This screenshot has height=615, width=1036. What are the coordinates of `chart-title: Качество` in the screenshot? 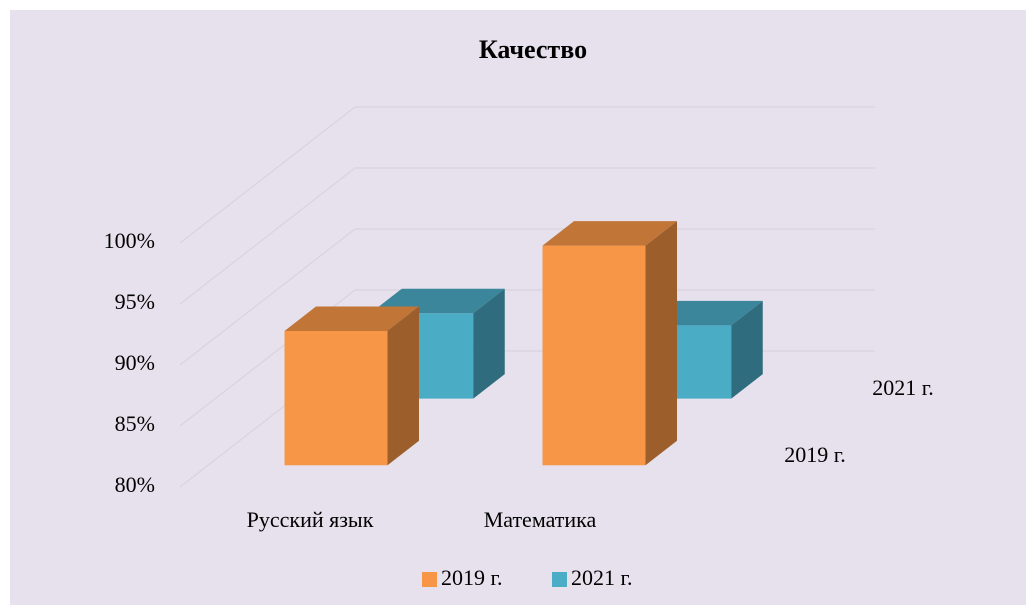 It's located at (533, 49).